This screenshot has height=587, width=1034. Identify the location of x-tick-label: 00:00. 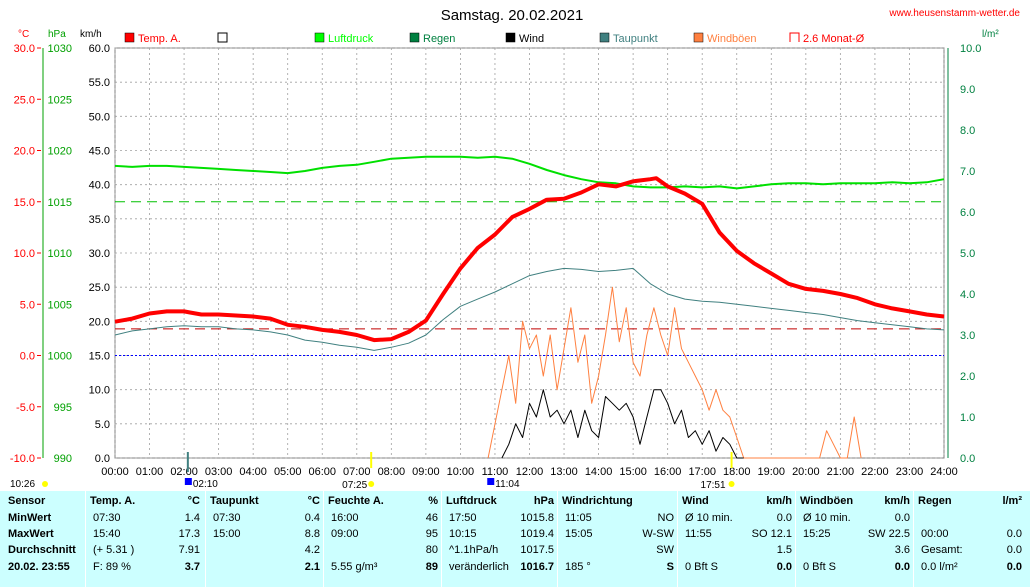
(115, 472).